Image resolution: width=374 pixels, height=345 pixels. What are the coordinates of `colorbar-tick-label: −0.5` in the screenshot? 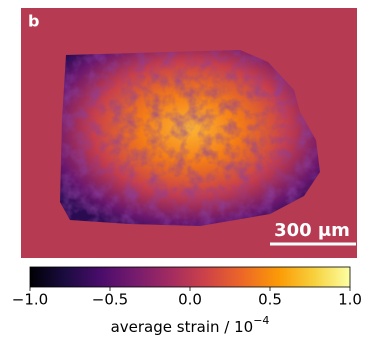 It's located at (110, 300).